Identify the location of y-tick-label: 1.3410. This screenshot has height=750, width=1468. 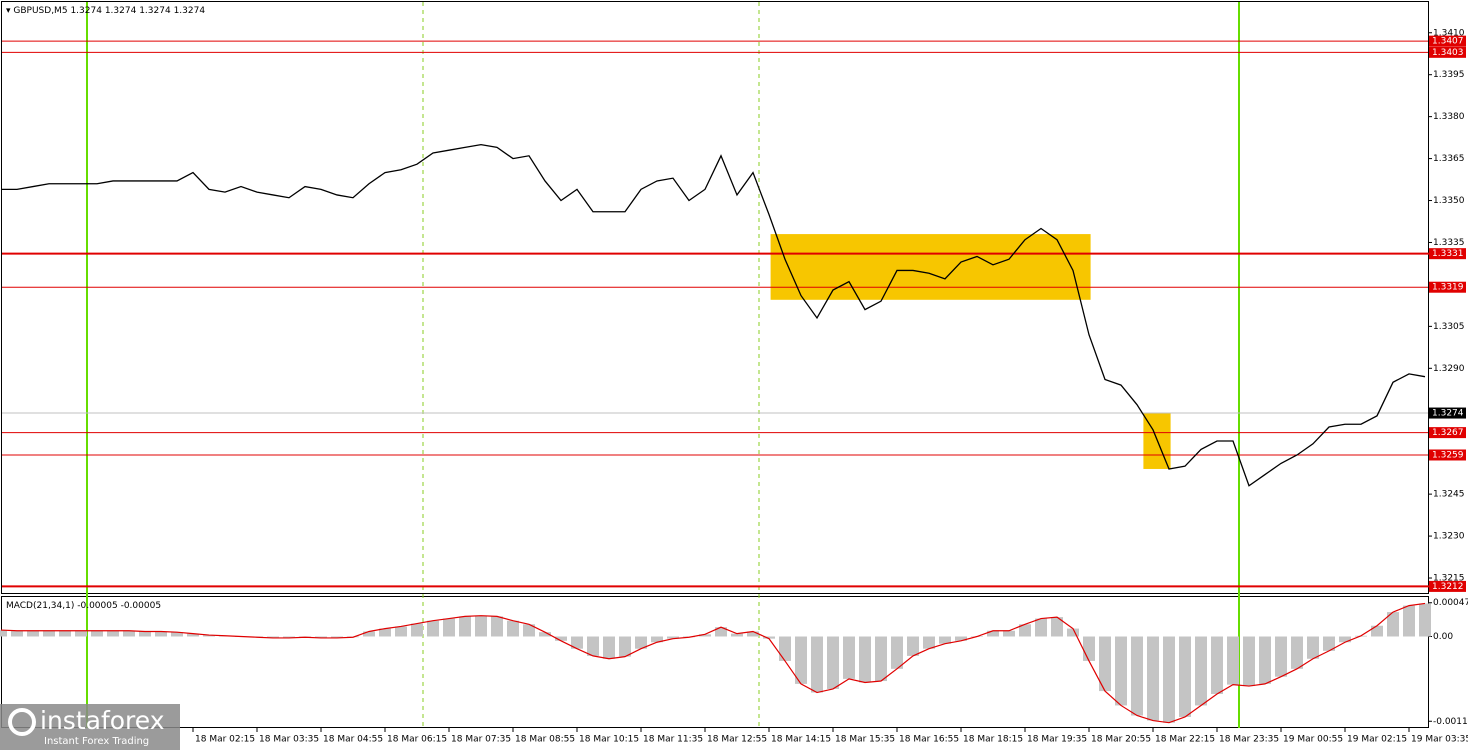
(1449, 33).